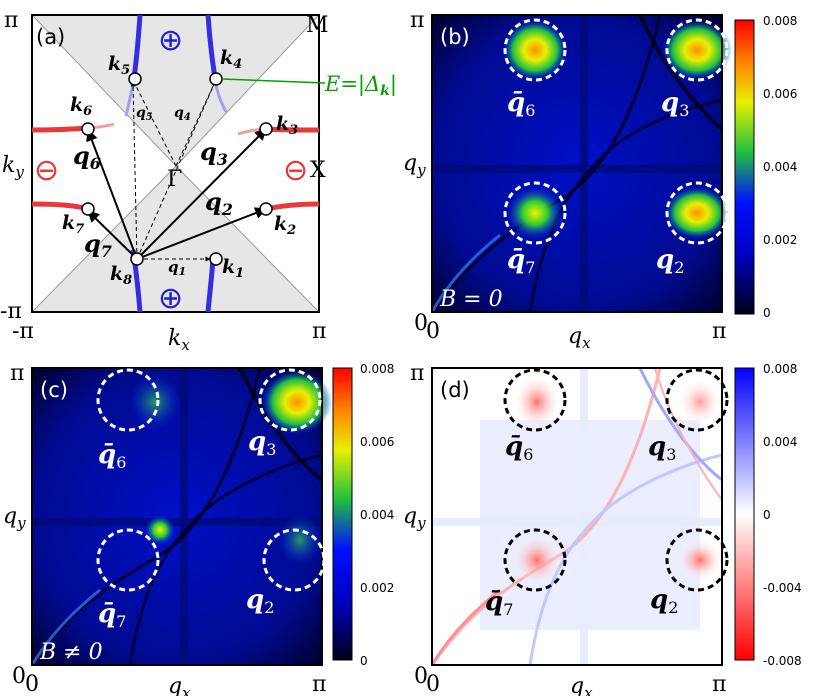 The image size is (830, 696). I want to click on d-ring-q6, so click(535, 400).